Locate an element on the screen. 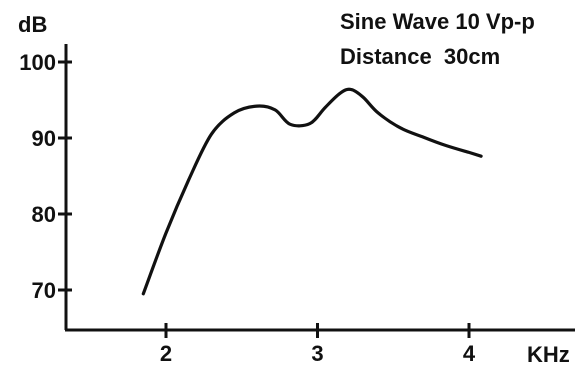  y-tick-label: 80 is located at coordinates (44, 214).